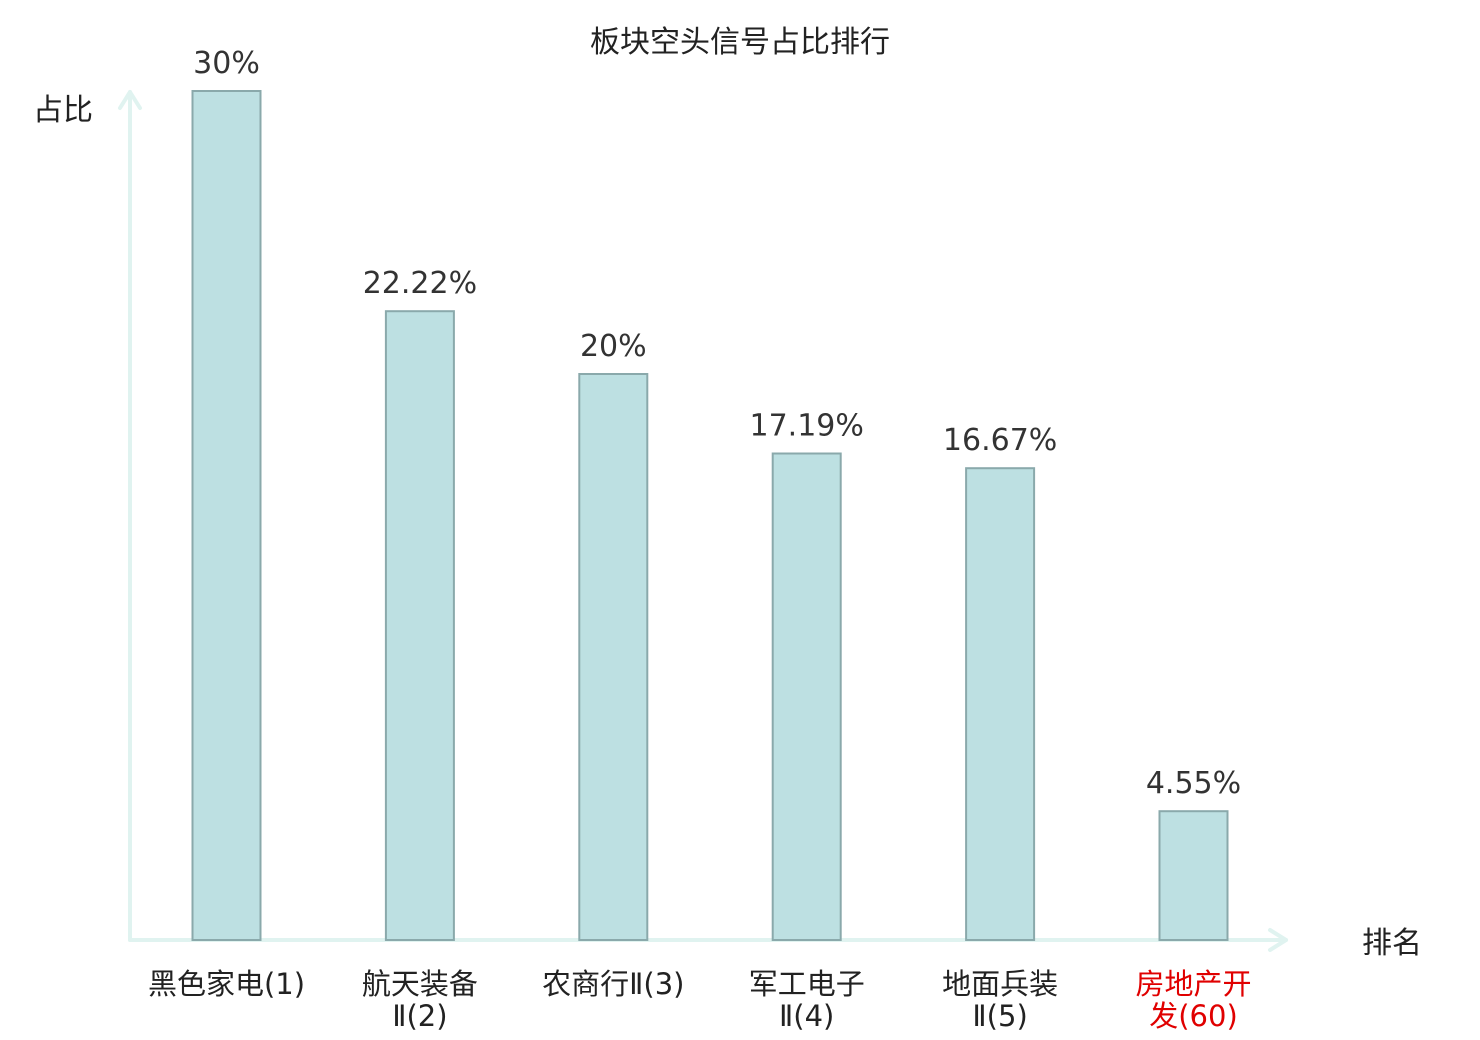 The height and width of the screenshot is (1040, 1480). I want to click on y-axis-arrow, so click(130, 100).